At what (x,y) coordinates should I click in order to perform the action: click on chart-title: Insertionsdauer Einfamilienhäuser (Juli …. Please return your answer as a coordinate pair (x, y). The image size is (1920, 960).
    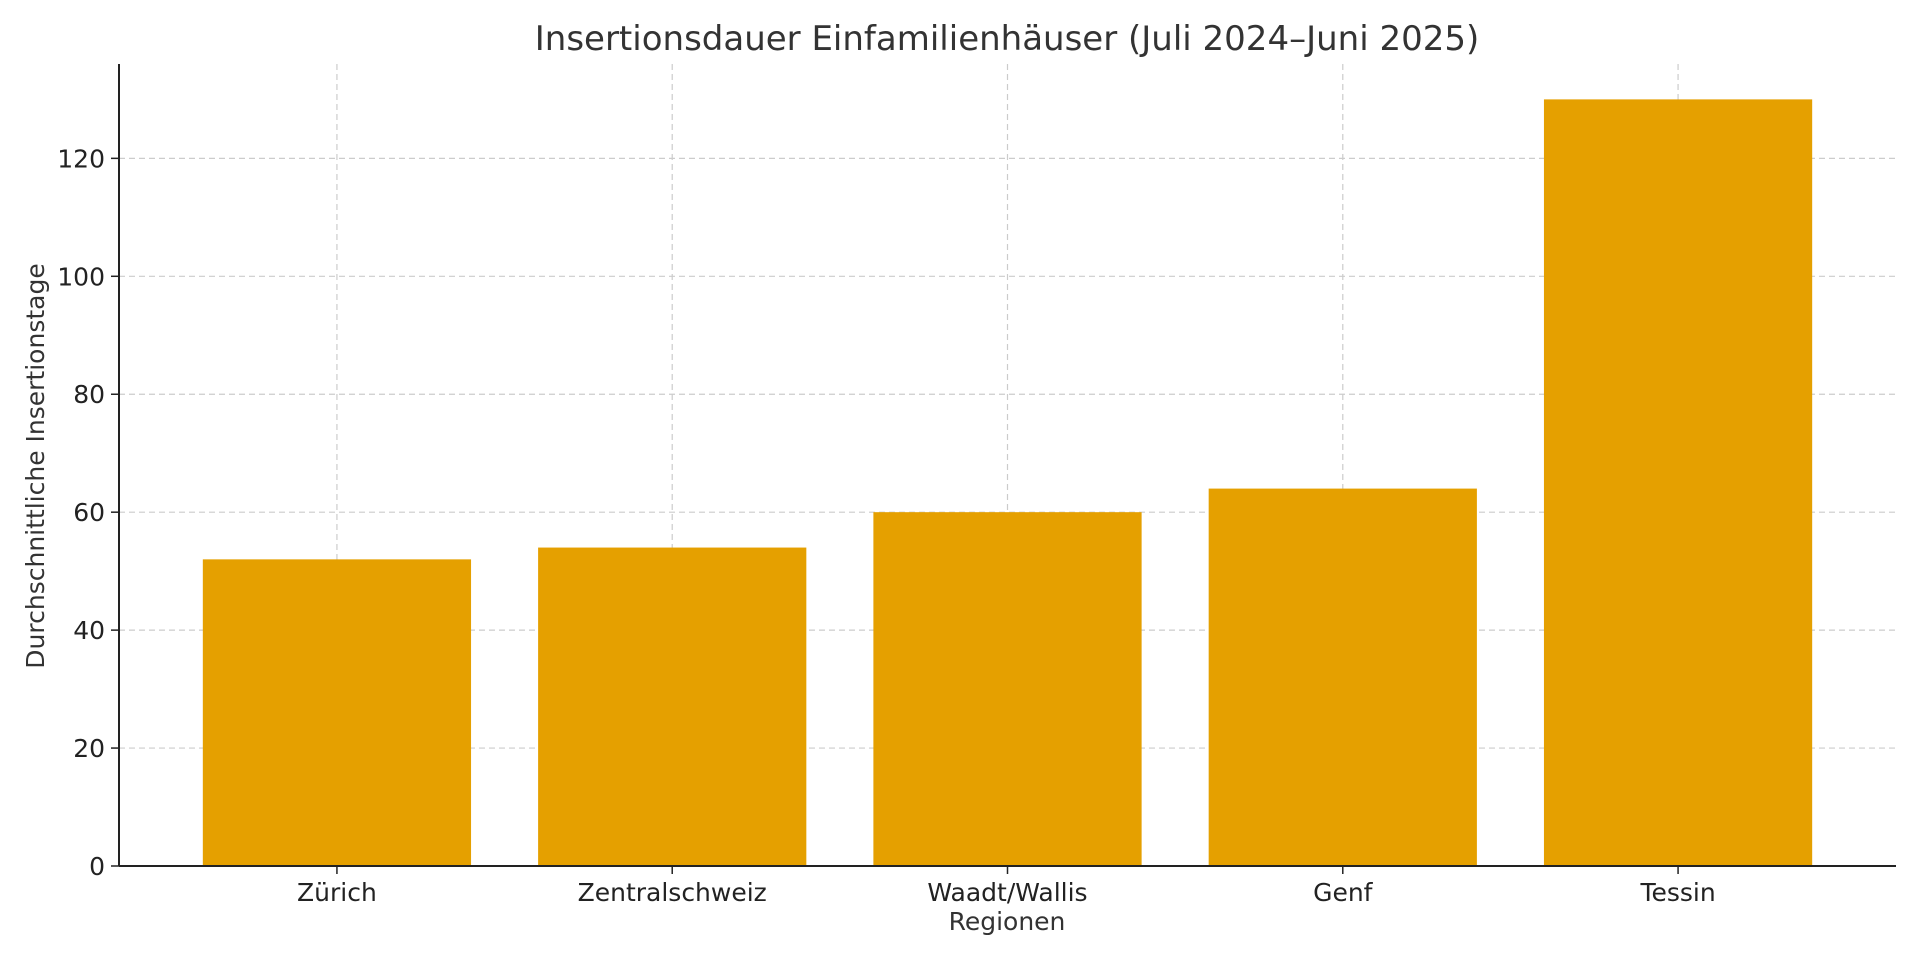
    Looking at the image, I should click on (1007, 39).